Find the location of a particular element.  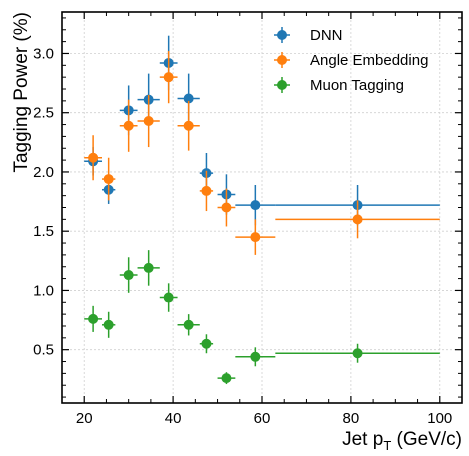

y-tick-label: 0.5 is located at coordinates (43, 350).